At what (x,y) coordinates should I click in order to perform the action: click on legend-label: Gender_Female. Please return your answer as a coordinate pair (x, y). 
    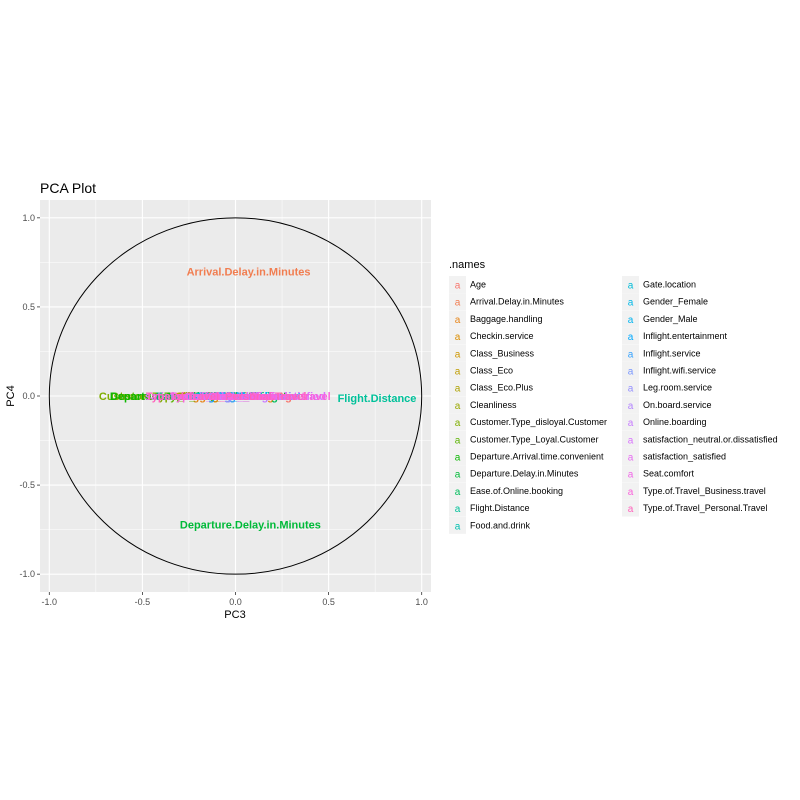
    Looking at the image, I should click on (675, 302).